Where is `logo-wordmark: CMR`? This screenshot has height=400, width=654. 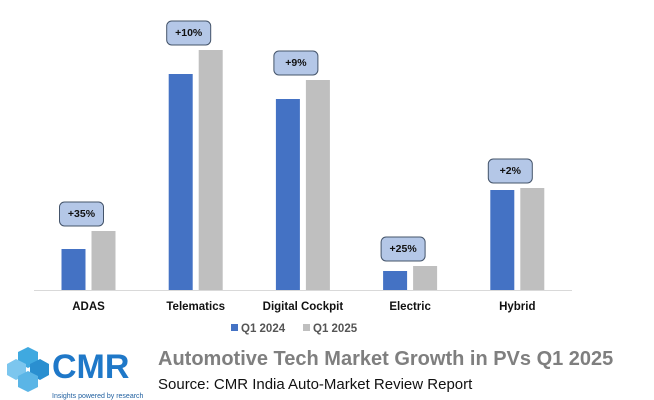 logo-wordmark: CMR is located at coordinates (90, 367).